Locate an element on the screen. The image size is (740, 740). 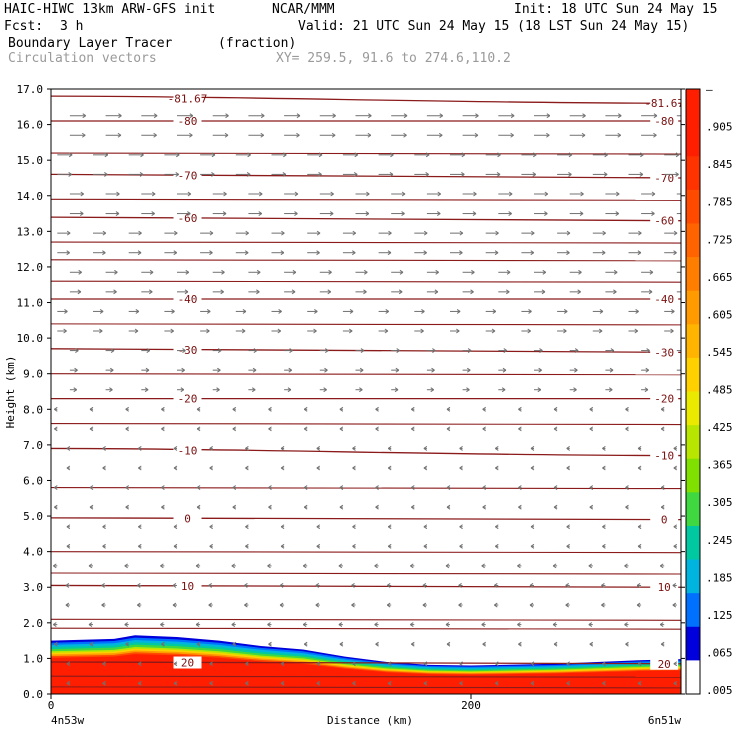
y-tick-label: 11.0 is located at coordinates (30, 303).